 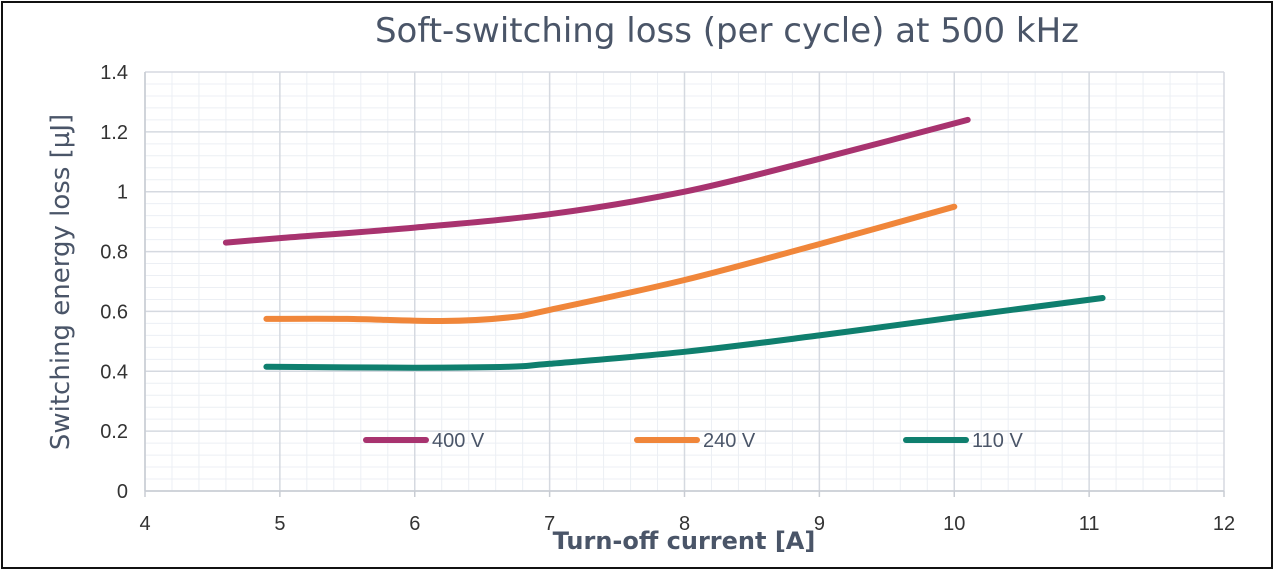 What do you see at coordinates (279, 524) in the screenshot?
I see `x-tick-label: 5` at bounding box center [279, 524].